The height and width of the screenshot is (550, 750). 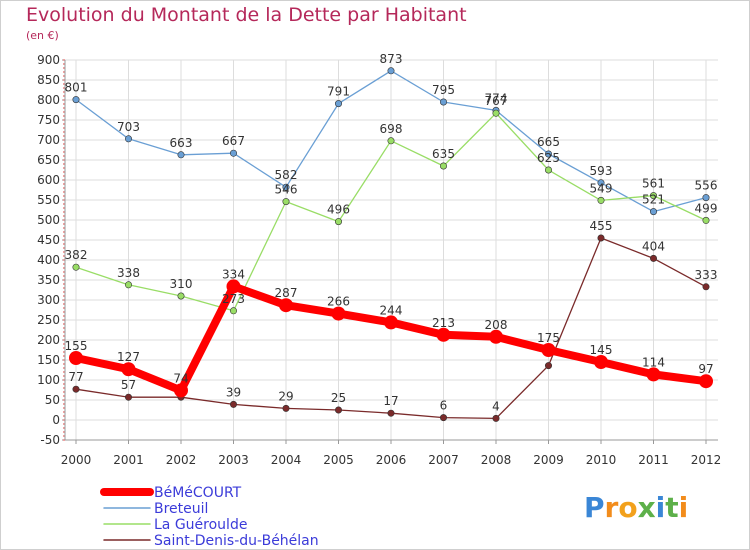 I want to click on data-label: 767, so click(x=496, y=101).